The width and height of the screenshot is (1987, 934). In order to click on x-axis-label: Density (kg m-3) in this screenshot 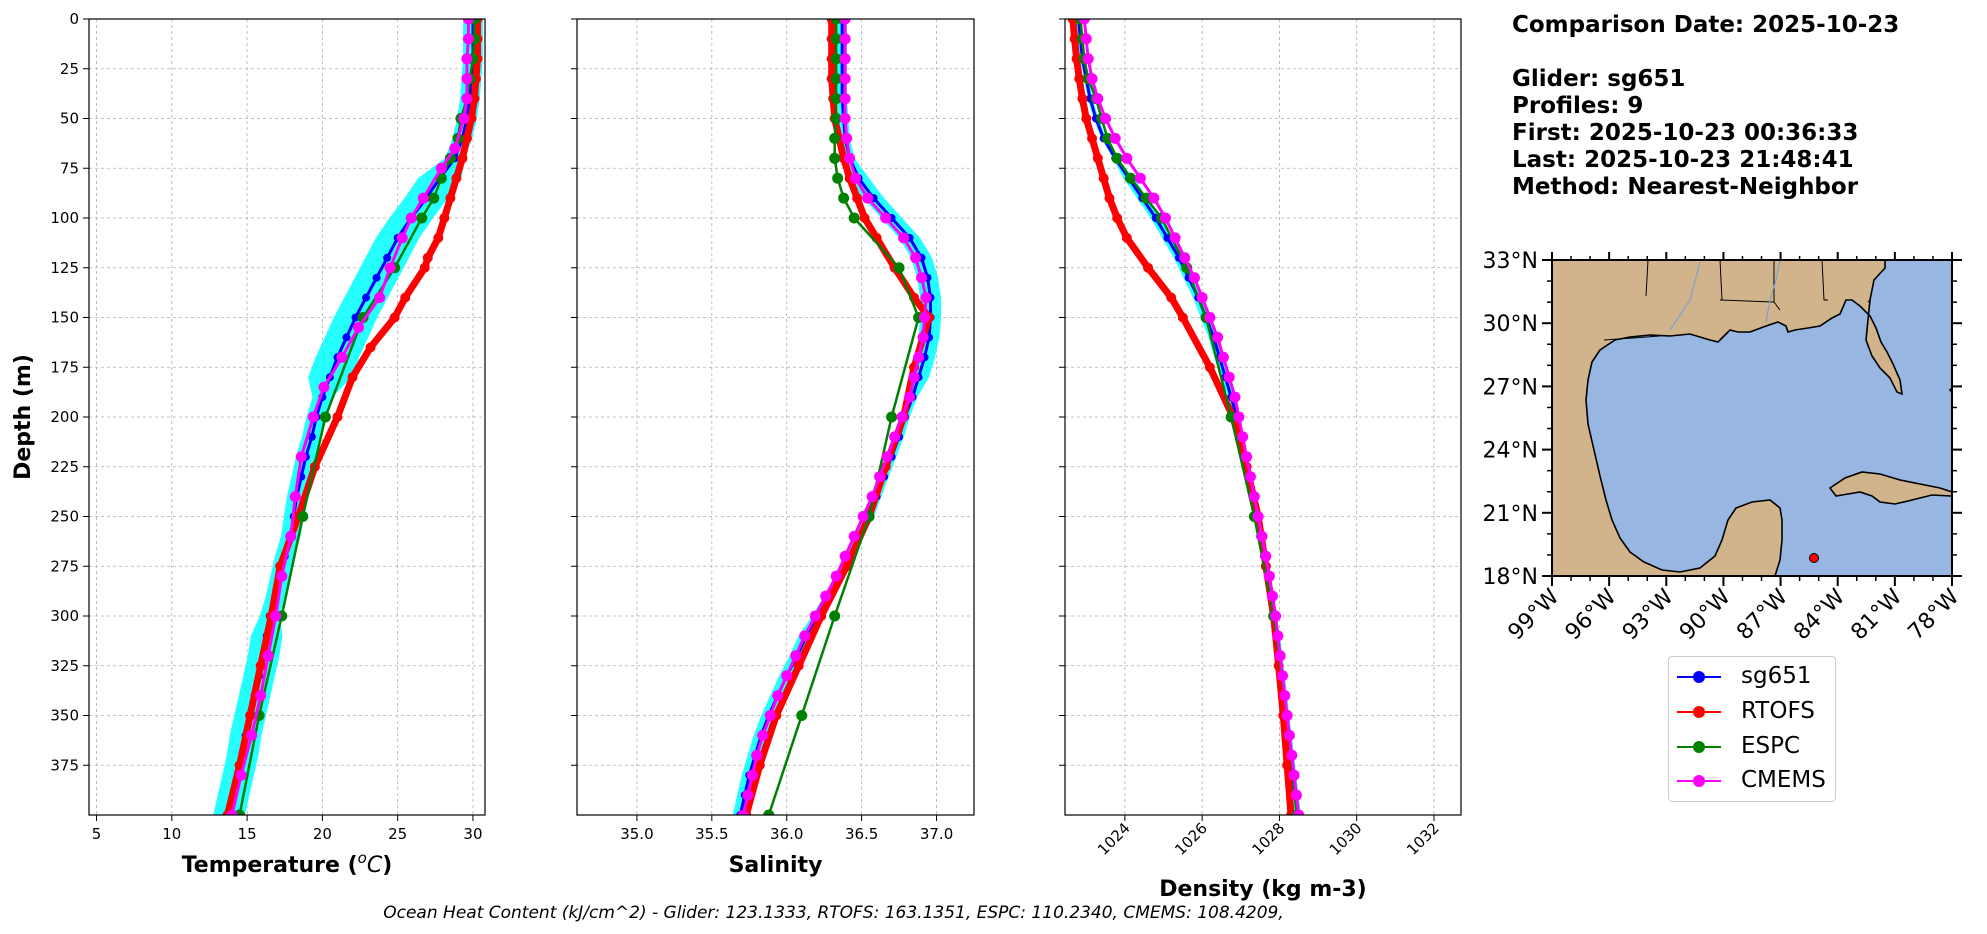, I will do `click(1263, 889)`.